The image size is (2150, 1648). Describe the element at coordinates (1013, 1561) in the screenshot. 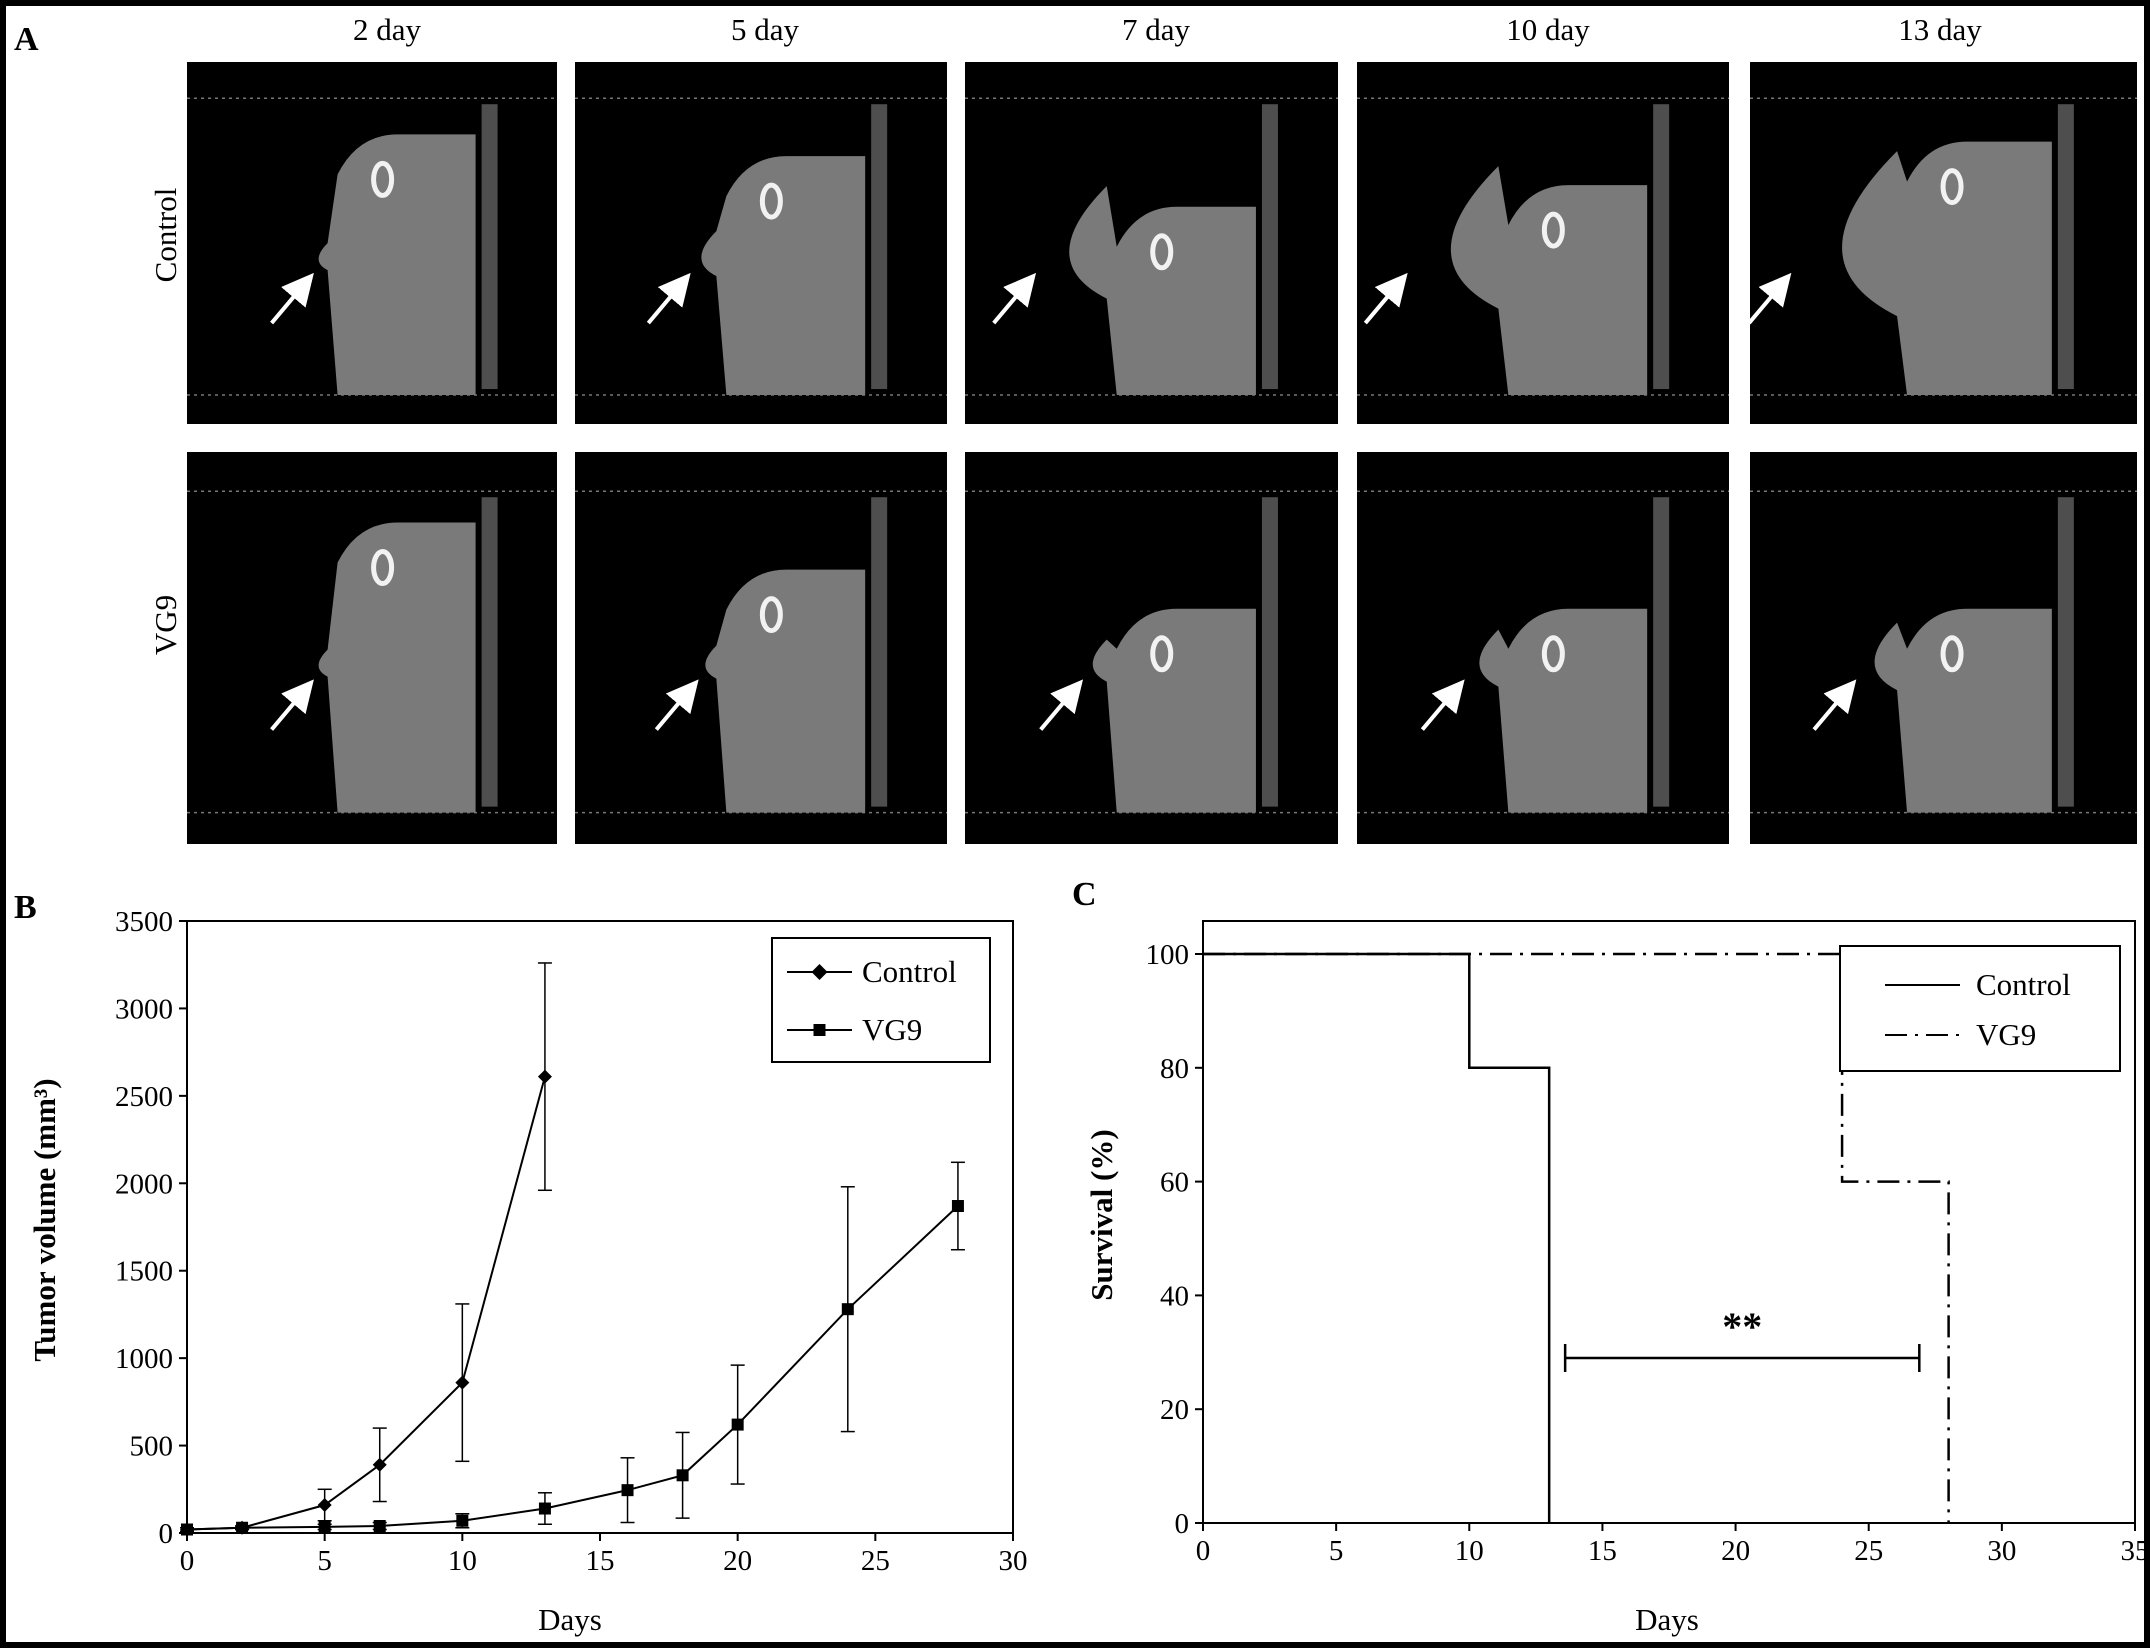

I see `x-tick-label-b: 30` at that location.